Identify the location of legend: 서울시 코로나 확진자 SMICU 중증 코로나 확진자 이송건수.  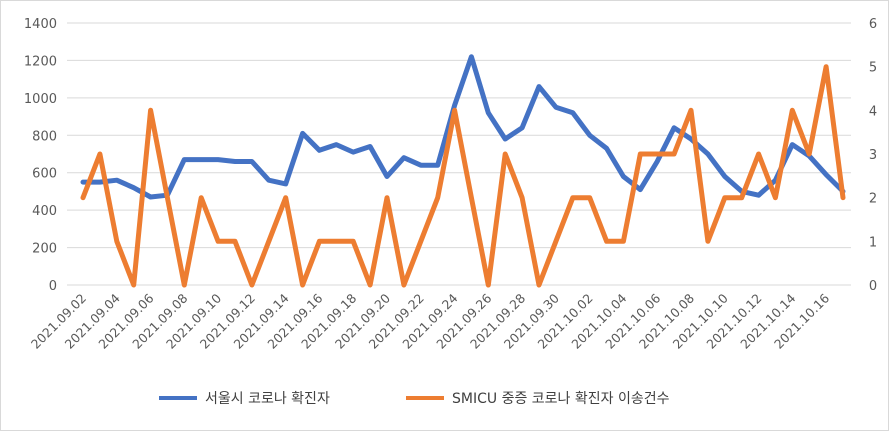
(414, 399).